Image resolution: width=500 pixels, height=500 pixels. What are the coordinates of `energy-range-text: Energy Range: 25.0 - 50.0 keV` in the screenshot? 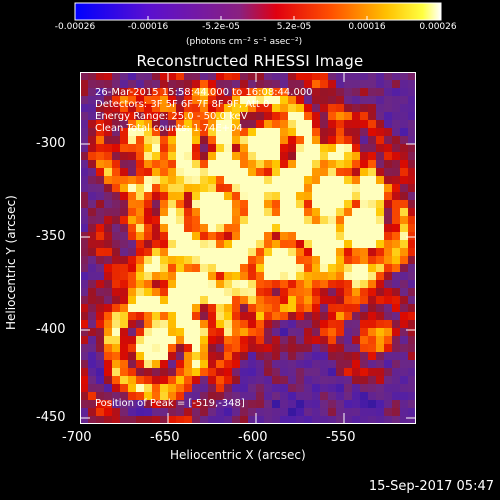 It's located at (171, 116).